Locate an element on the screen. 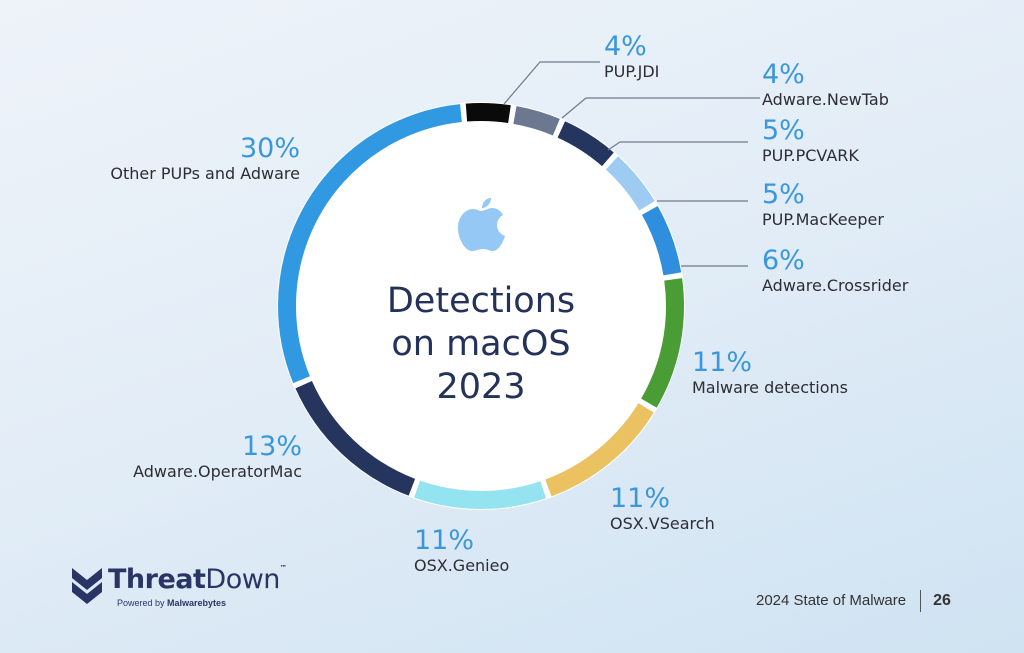 This screenshot has width=1024, height=653. label-percent: 6% is located at coordinates (783, 260).